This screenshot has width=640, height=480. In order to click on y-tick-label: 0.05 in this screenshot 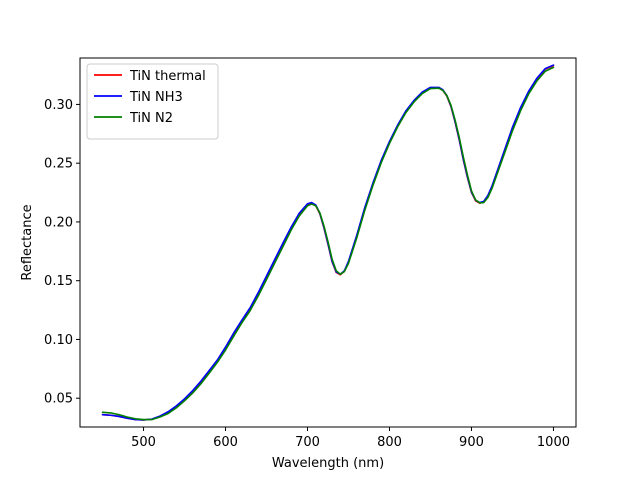, I will do `click(58, 399)`.